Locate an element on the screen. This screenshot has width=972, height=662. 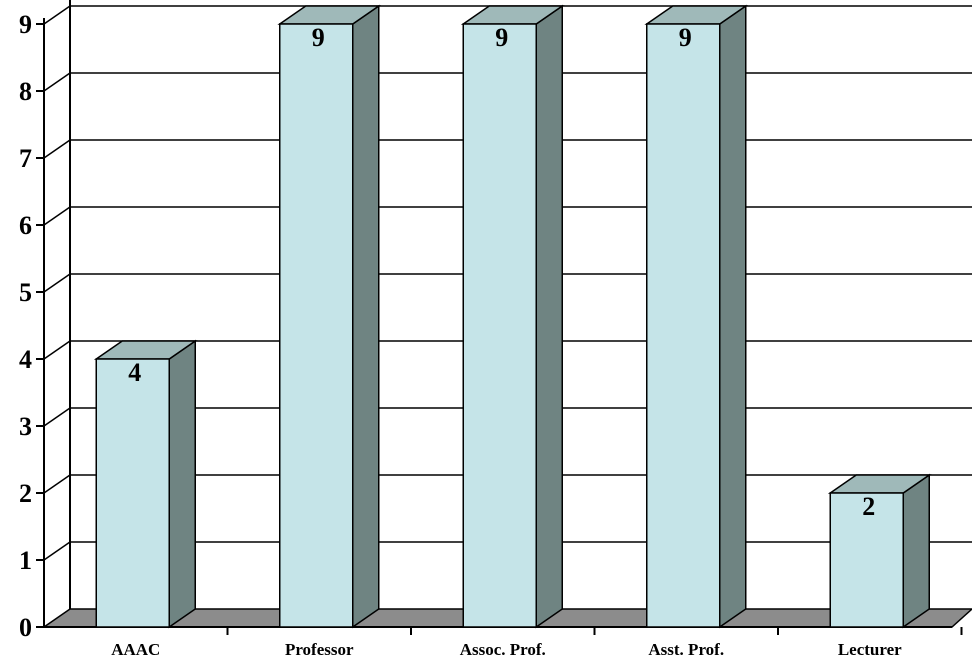
x-category-label-1: Professor is located at coordinates (319, 649).